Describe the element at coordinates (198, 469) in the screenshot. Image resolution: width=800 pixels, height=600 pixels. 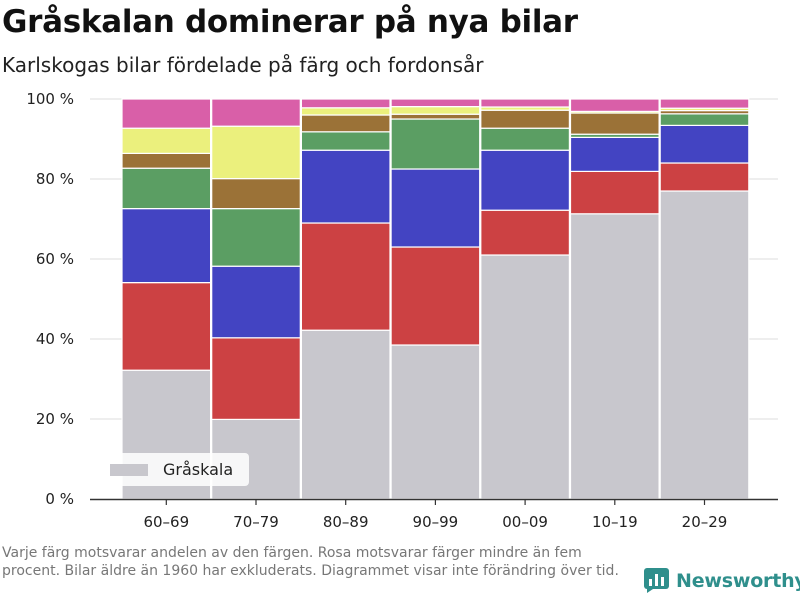
I see `legend-label: Gråskala` at that location.